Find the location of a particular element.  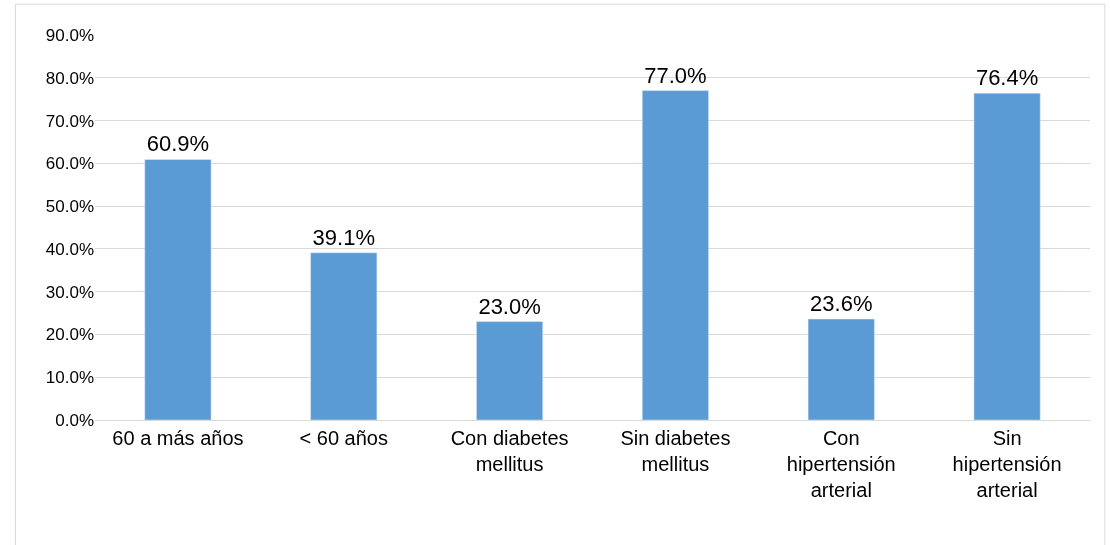

data-label: 39.1% is located at coordinates (343, 237).